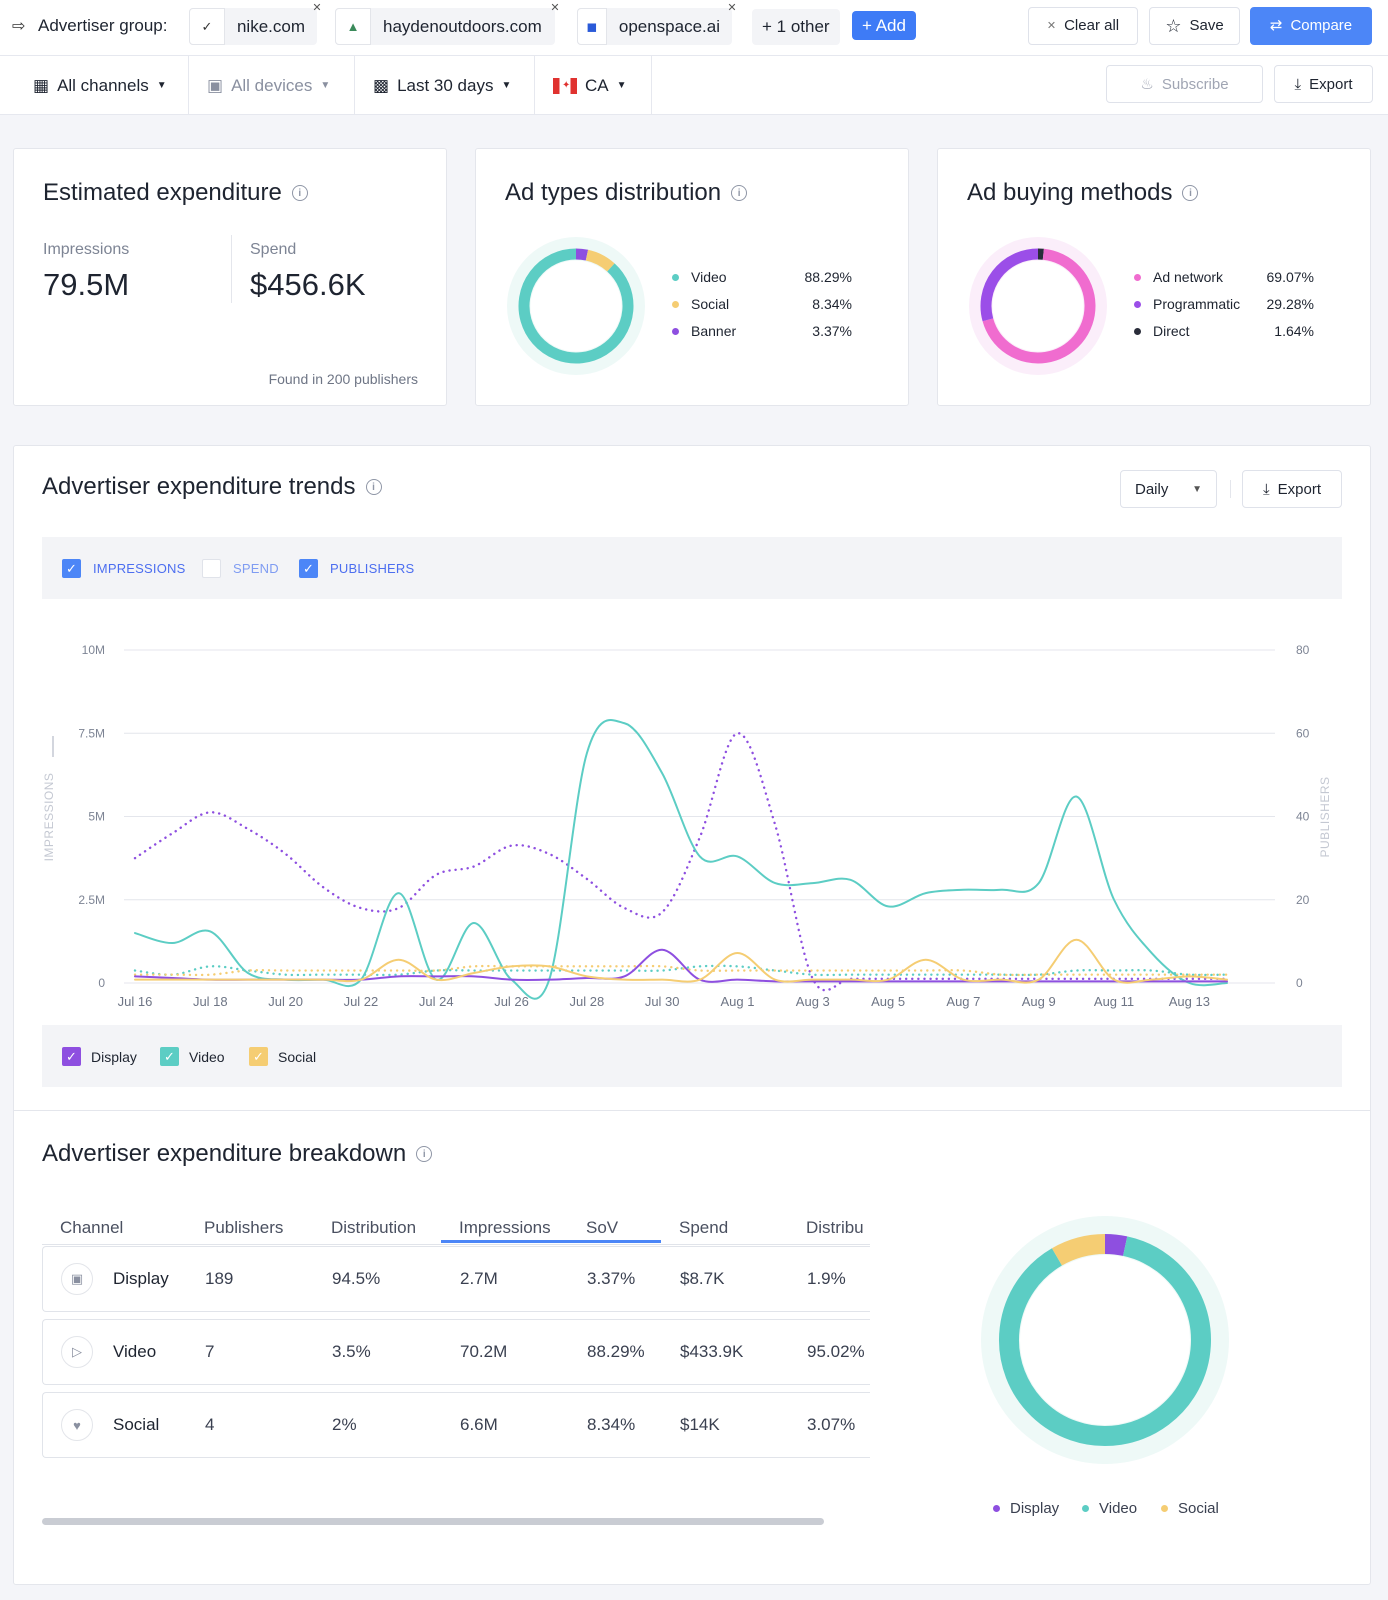 The height and width of the screenshot is (1600, 1388). What do you see at coordinates (447, 23) in the screenshot?
I see `advertiser-chip-hayden: ▲ haydenoutdoors.com ✕` at bounding box center [447, 23].